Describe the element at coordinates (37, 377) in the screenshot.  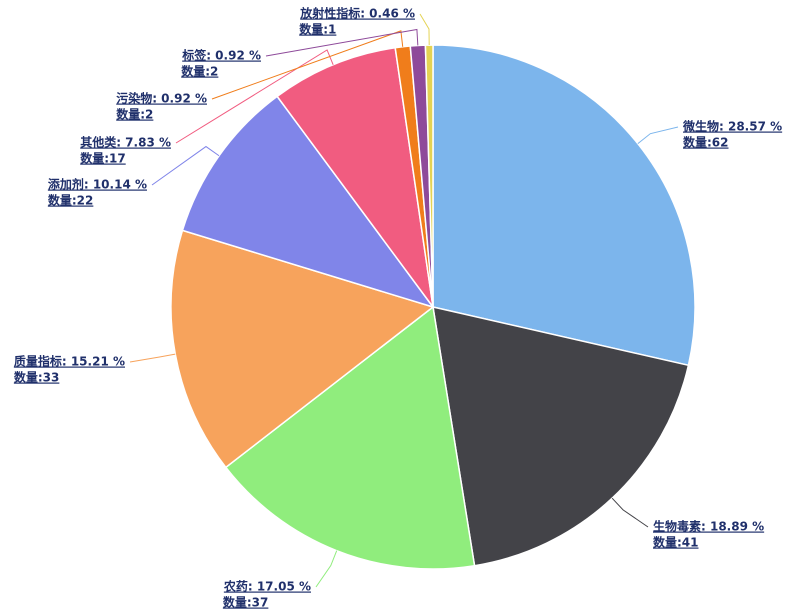
I see `value-label: 数量:33` at that location.